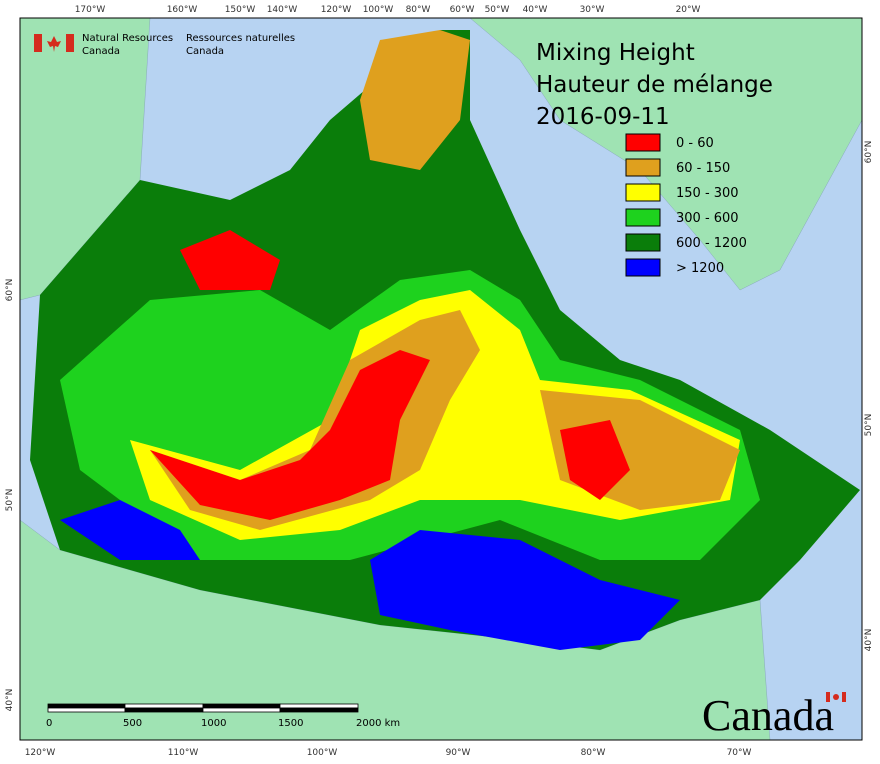 The height and width of the screenshot is (764, 880). I want to click on zone-arctic, so click(415, 100).